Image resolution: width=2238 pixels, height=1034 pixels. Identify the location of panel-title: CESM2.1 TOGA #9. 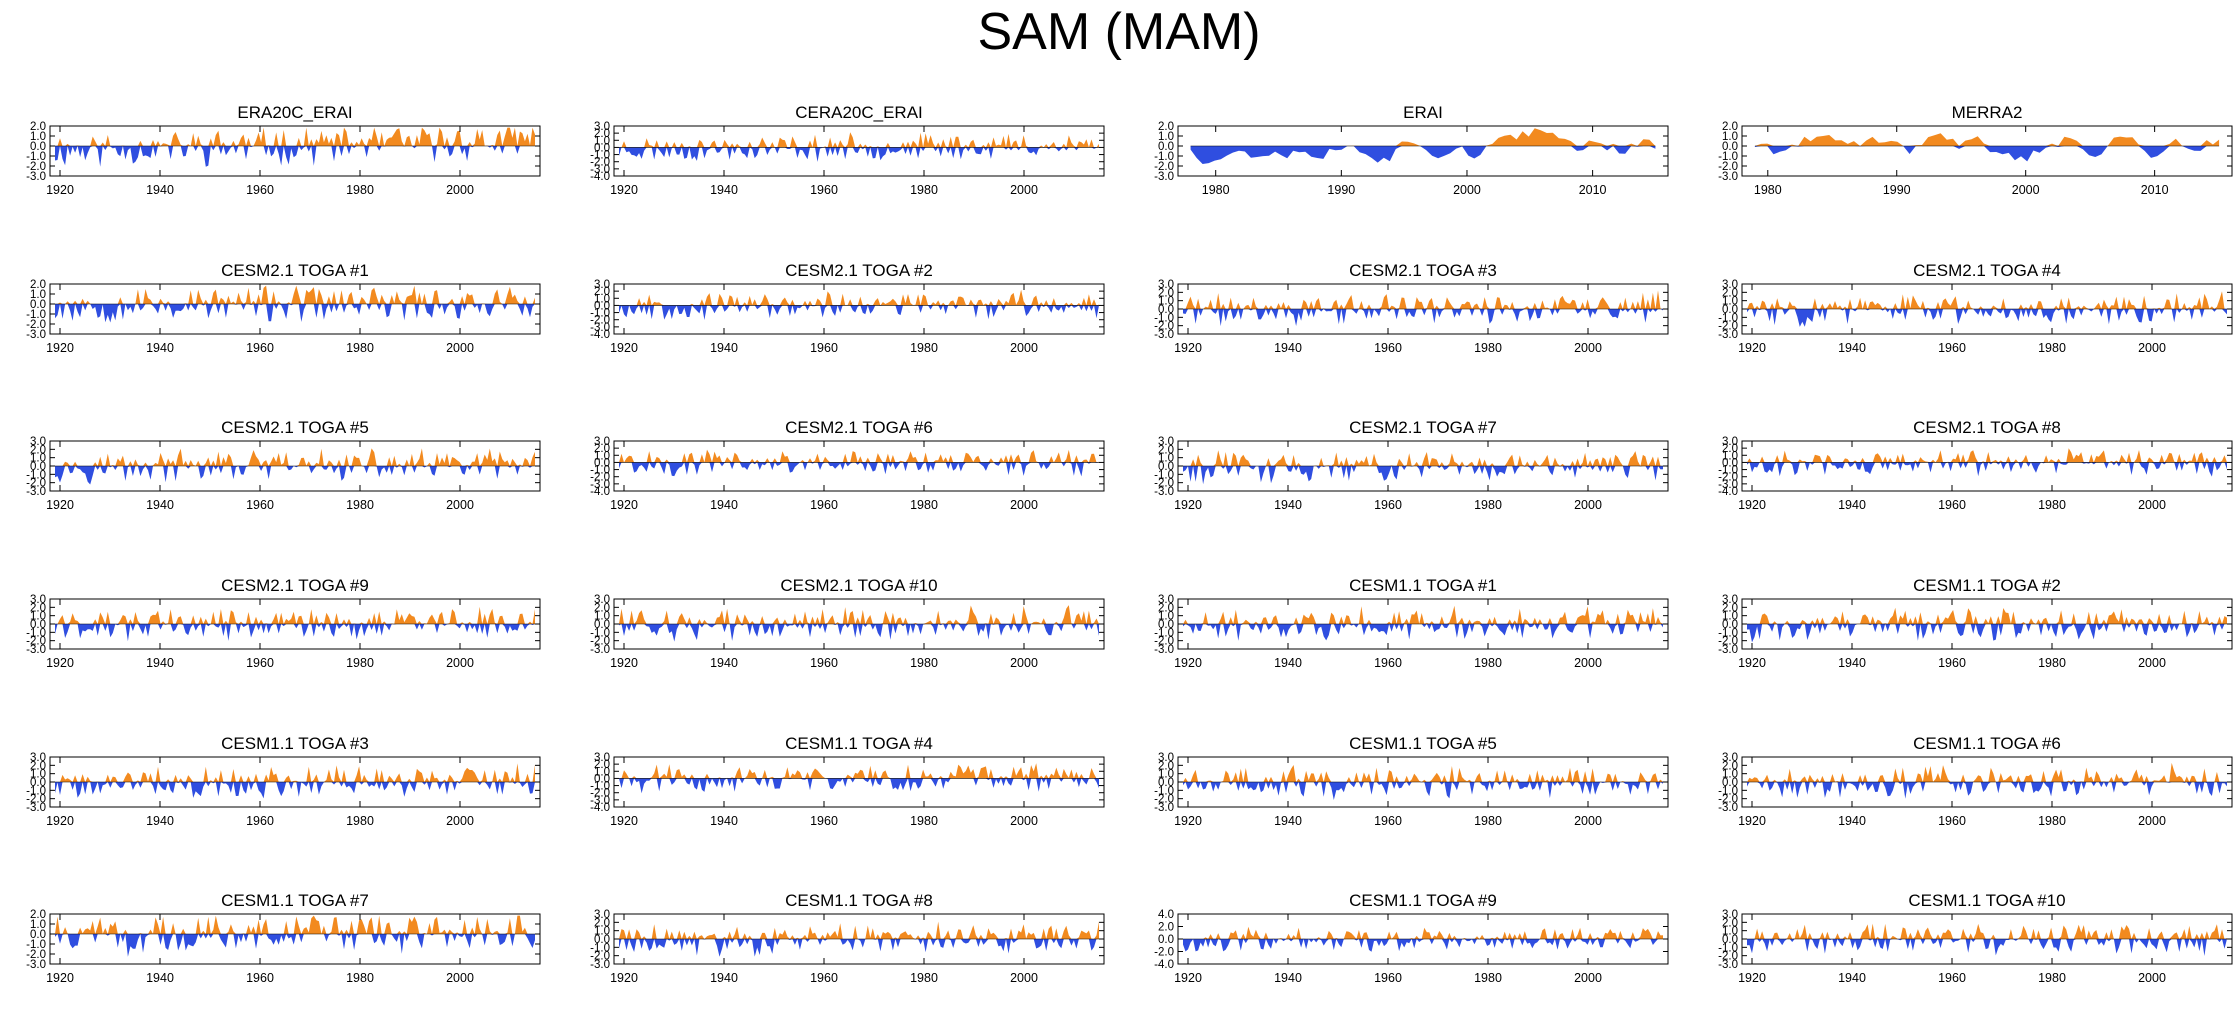
(295, 585).